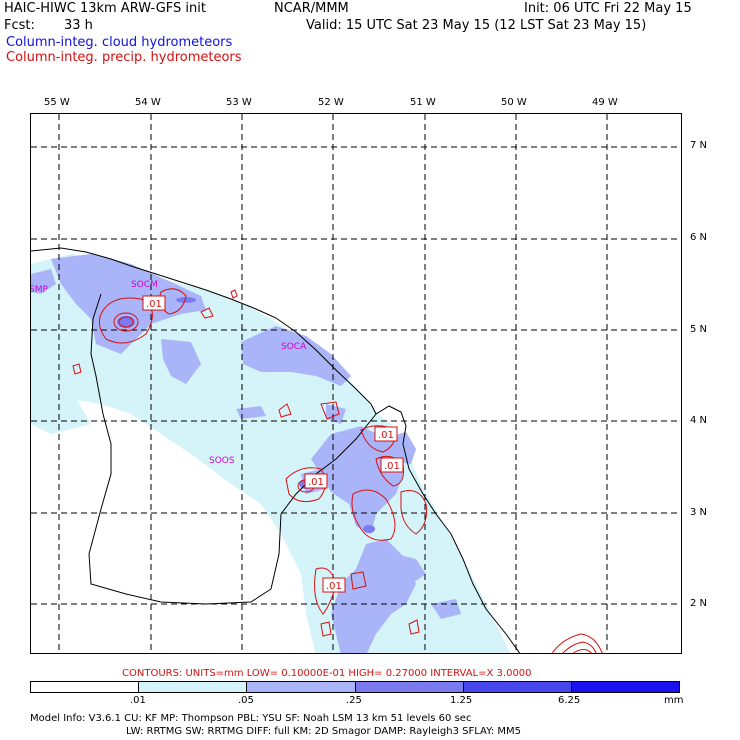 Image resolution: width=740 pixels, height=740 pixels. I want to click on lon-label: 55 W, so click(57, 102).